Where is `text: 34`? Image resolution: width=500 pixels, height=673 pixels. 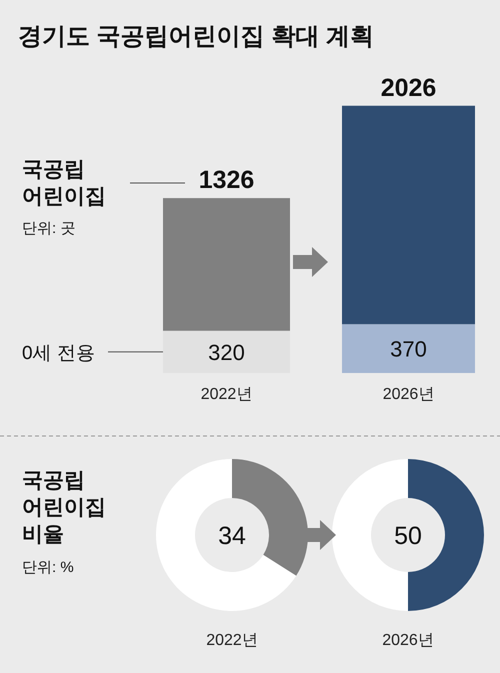
text: 34 is located at coordinates (232, 536).